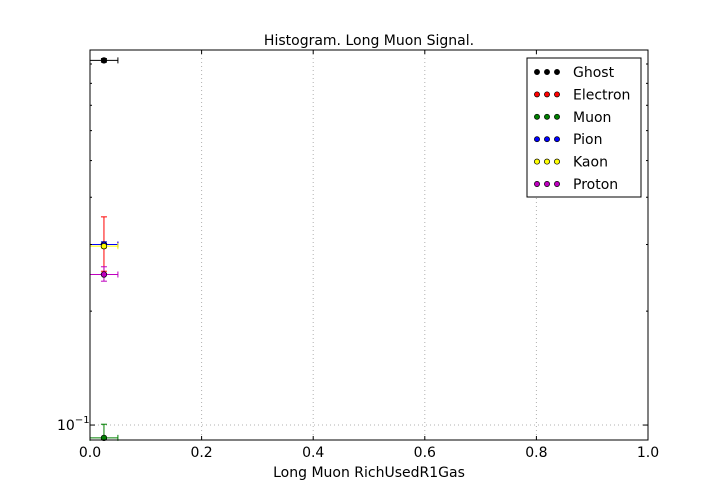  I want to click on legend-label-proton: Proton, so click(595, 185).